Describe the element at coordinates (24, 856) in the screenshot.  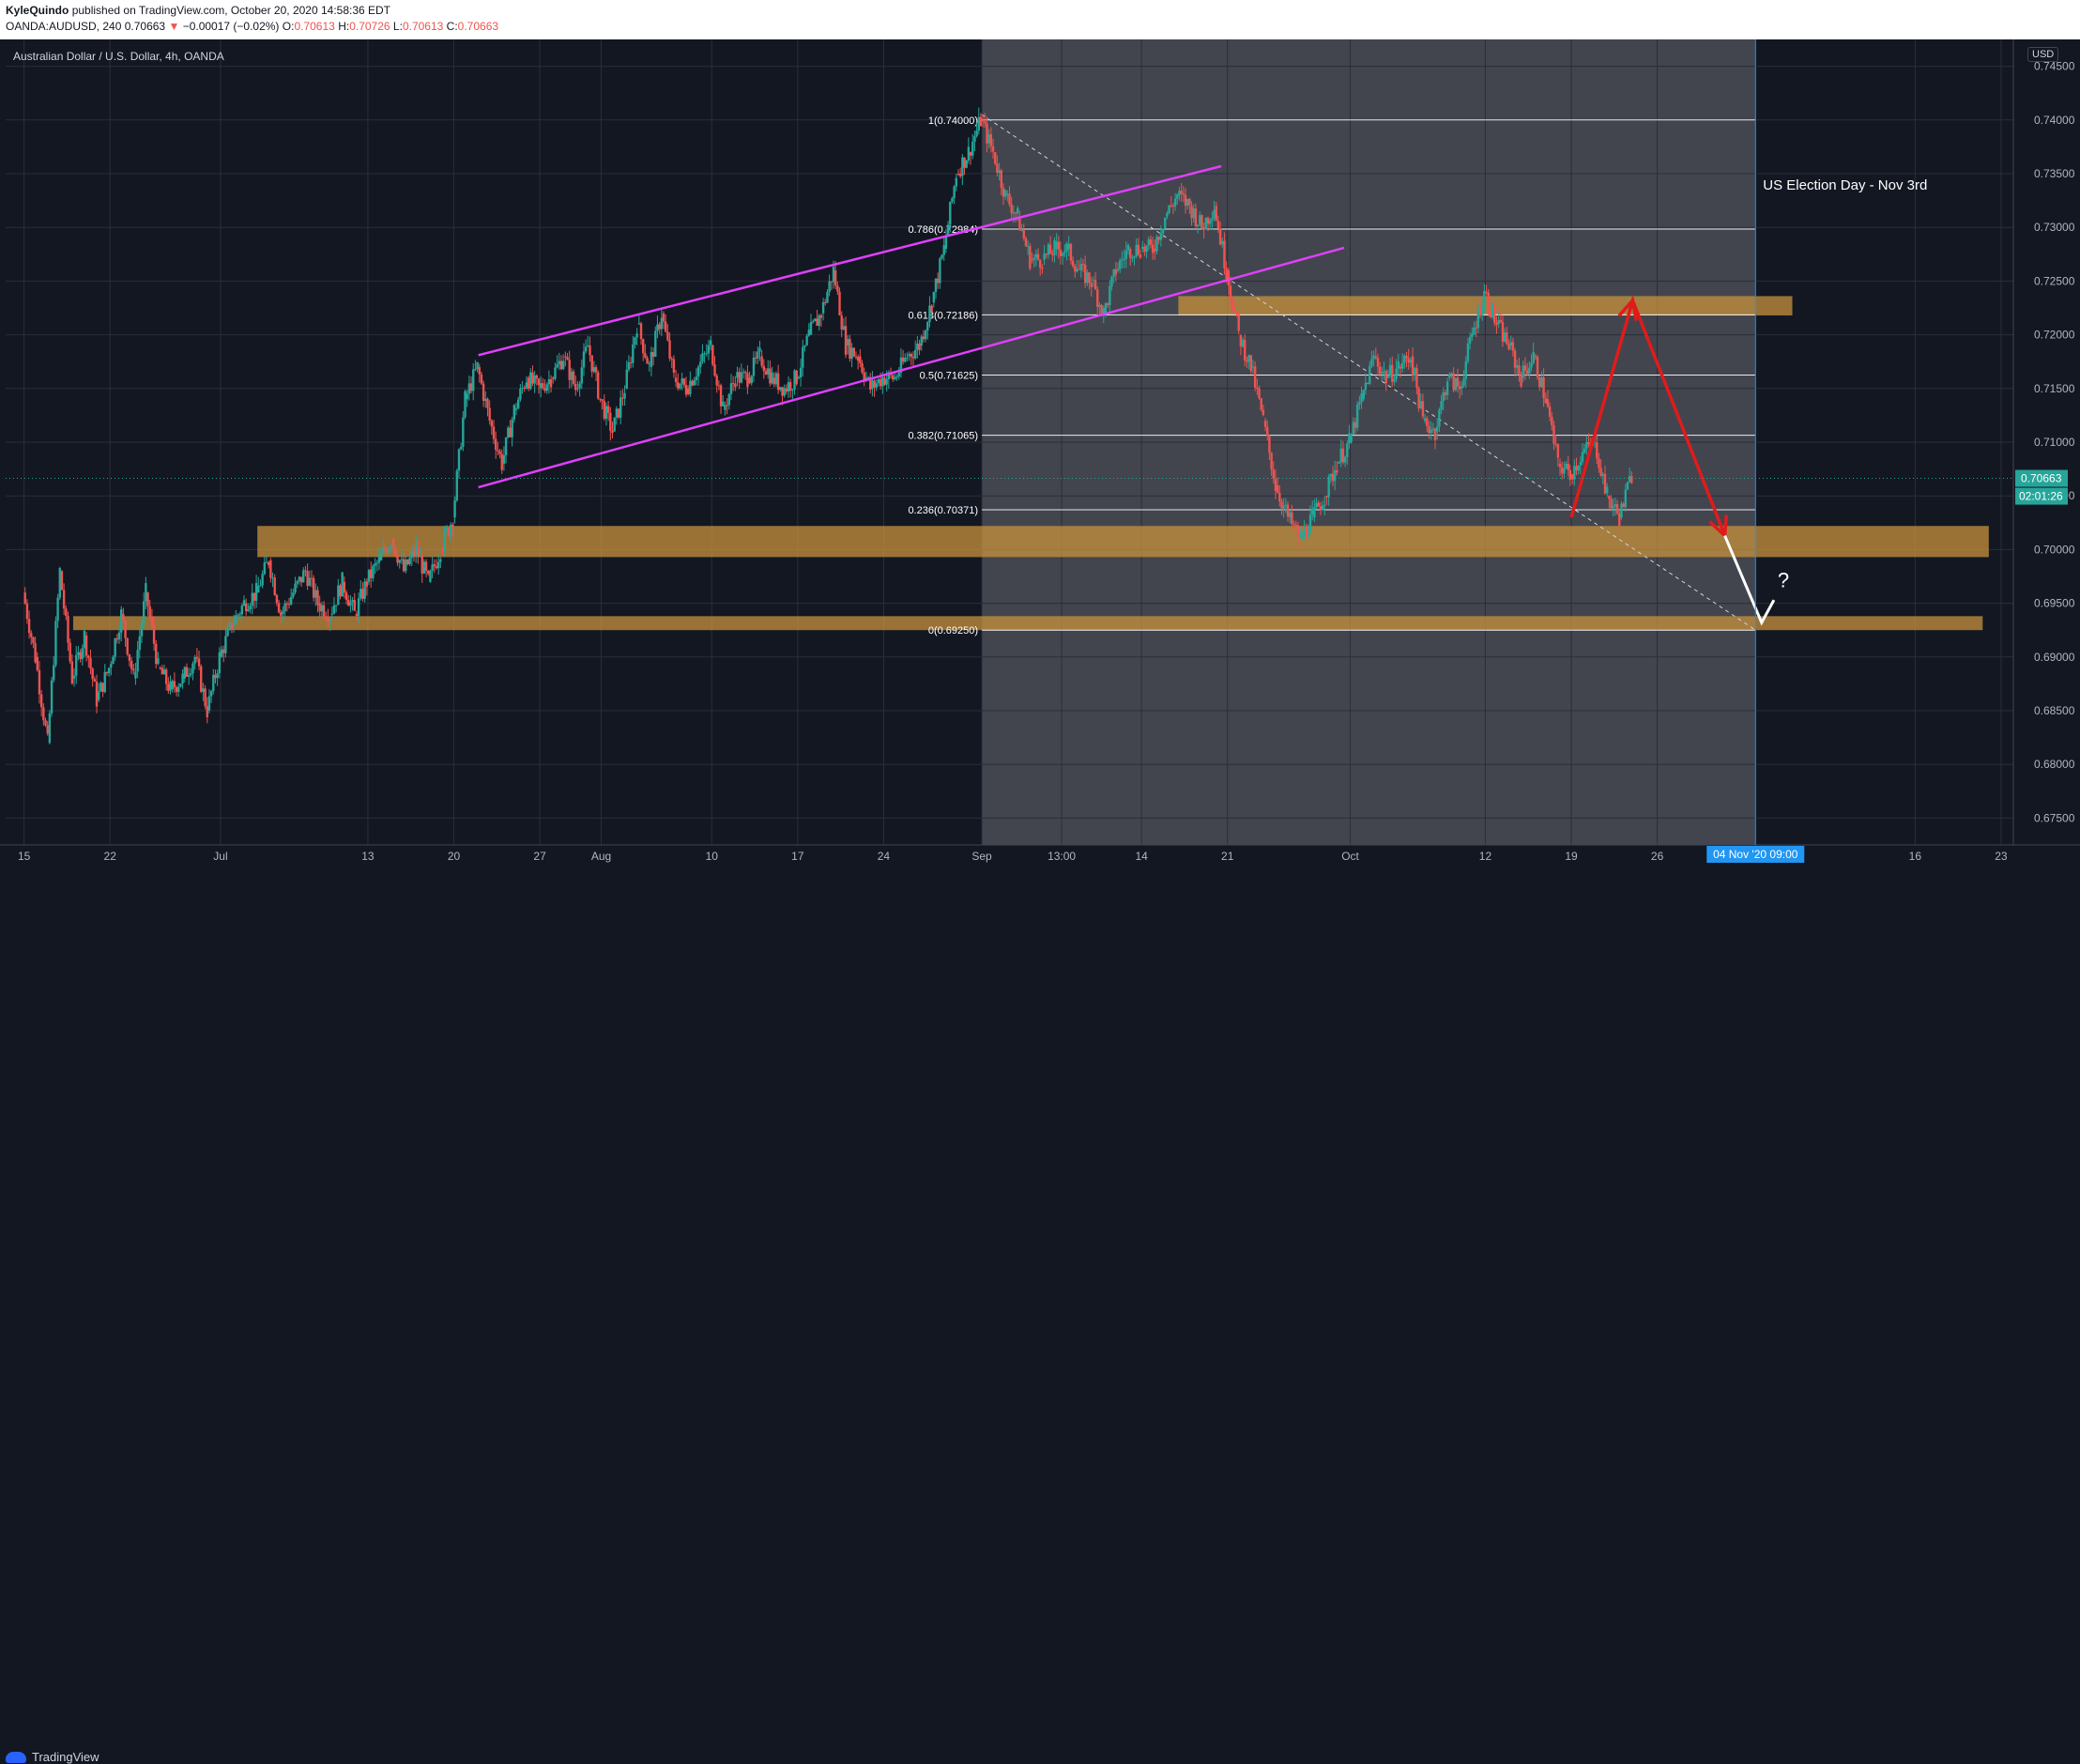
I see `x-tick-label: 15` at that location.